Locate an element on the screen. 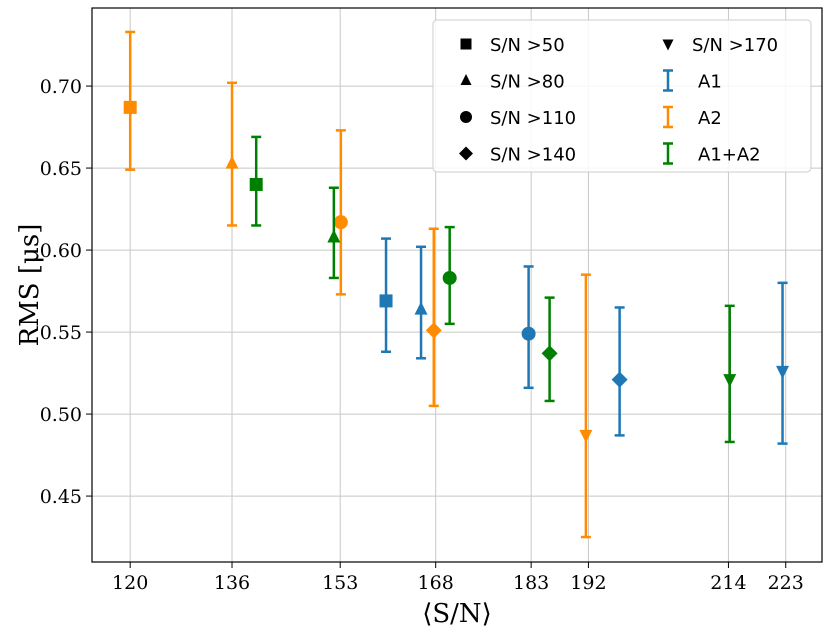 The image size is (831, 635). x-tick-label: 214 is located at coordinates (728, 583).